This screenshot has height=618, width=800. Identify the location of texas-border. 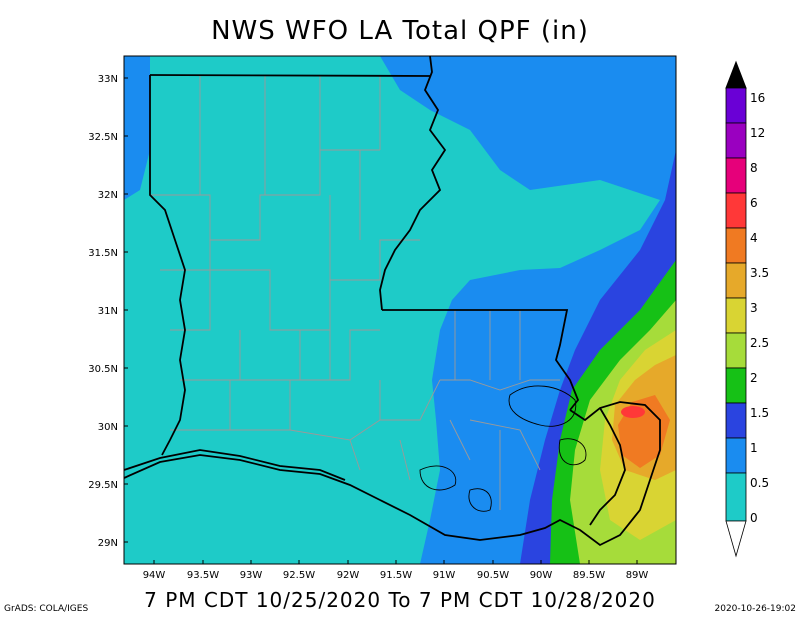
(167, 265).